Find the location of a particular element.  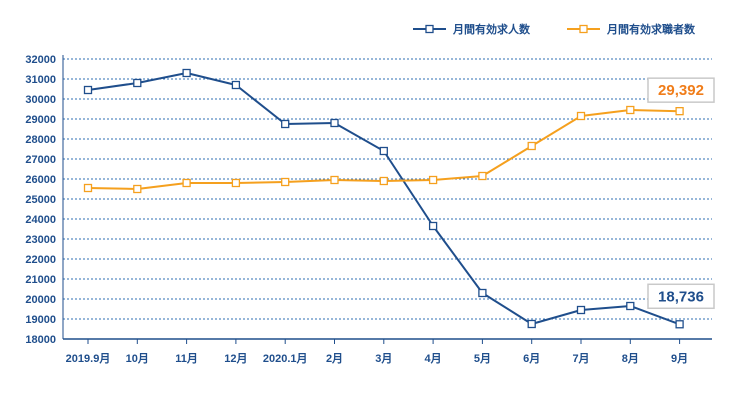

x-tick-label: 3月 is located at coordinates (383, 358).